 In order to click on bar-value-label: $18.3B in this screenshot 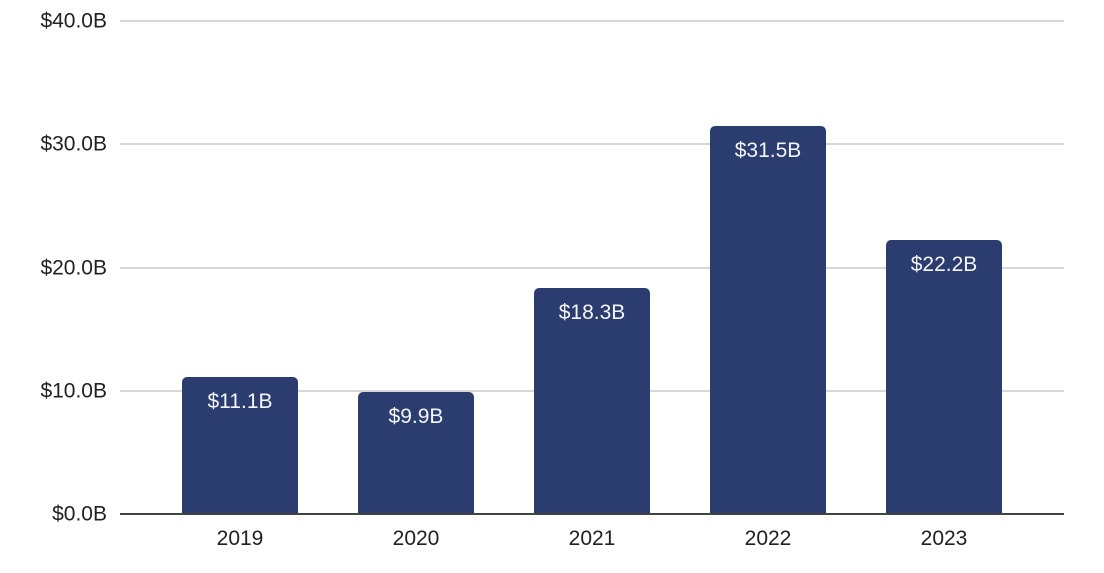, I will do `click(592, 313)`.